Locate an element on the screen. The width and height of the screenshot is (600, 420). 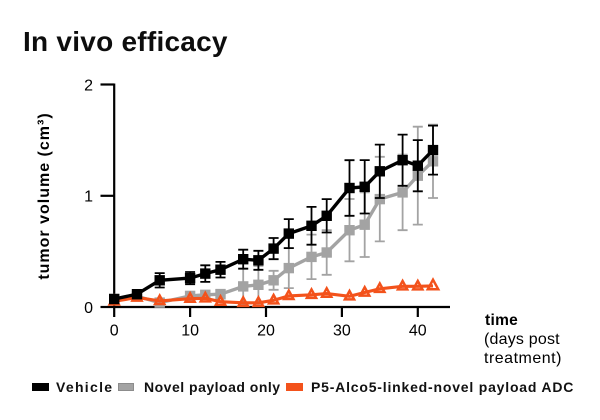
svg-text: 1 is located at coordinates (88, 197).